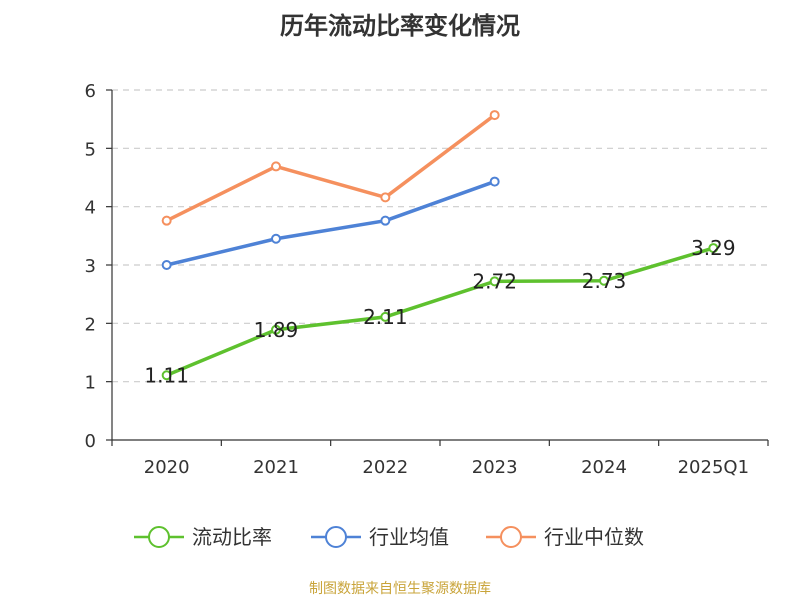 The image size is (800, 600). Describe the element at coordinates (495, 467) in the screenshot. I see `x-tick-label: 2023` at that location.